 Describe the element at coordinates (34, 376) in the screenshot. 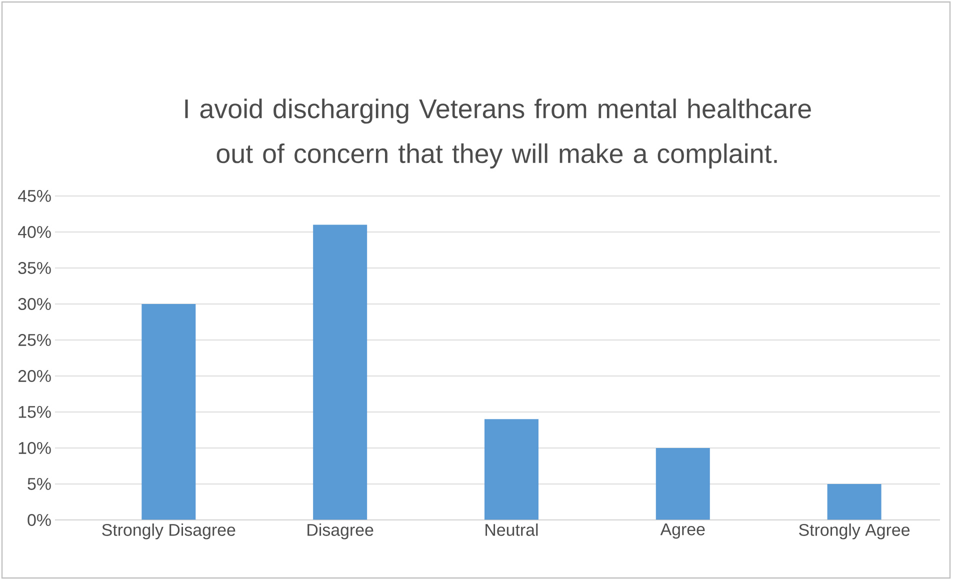

I see `y-tick-label: 20%` at that location.